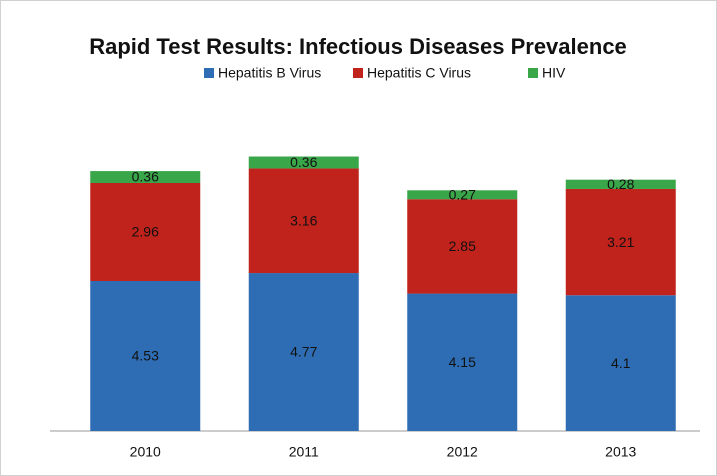  I want to click on legend-label: HIV, so click(554, 73).